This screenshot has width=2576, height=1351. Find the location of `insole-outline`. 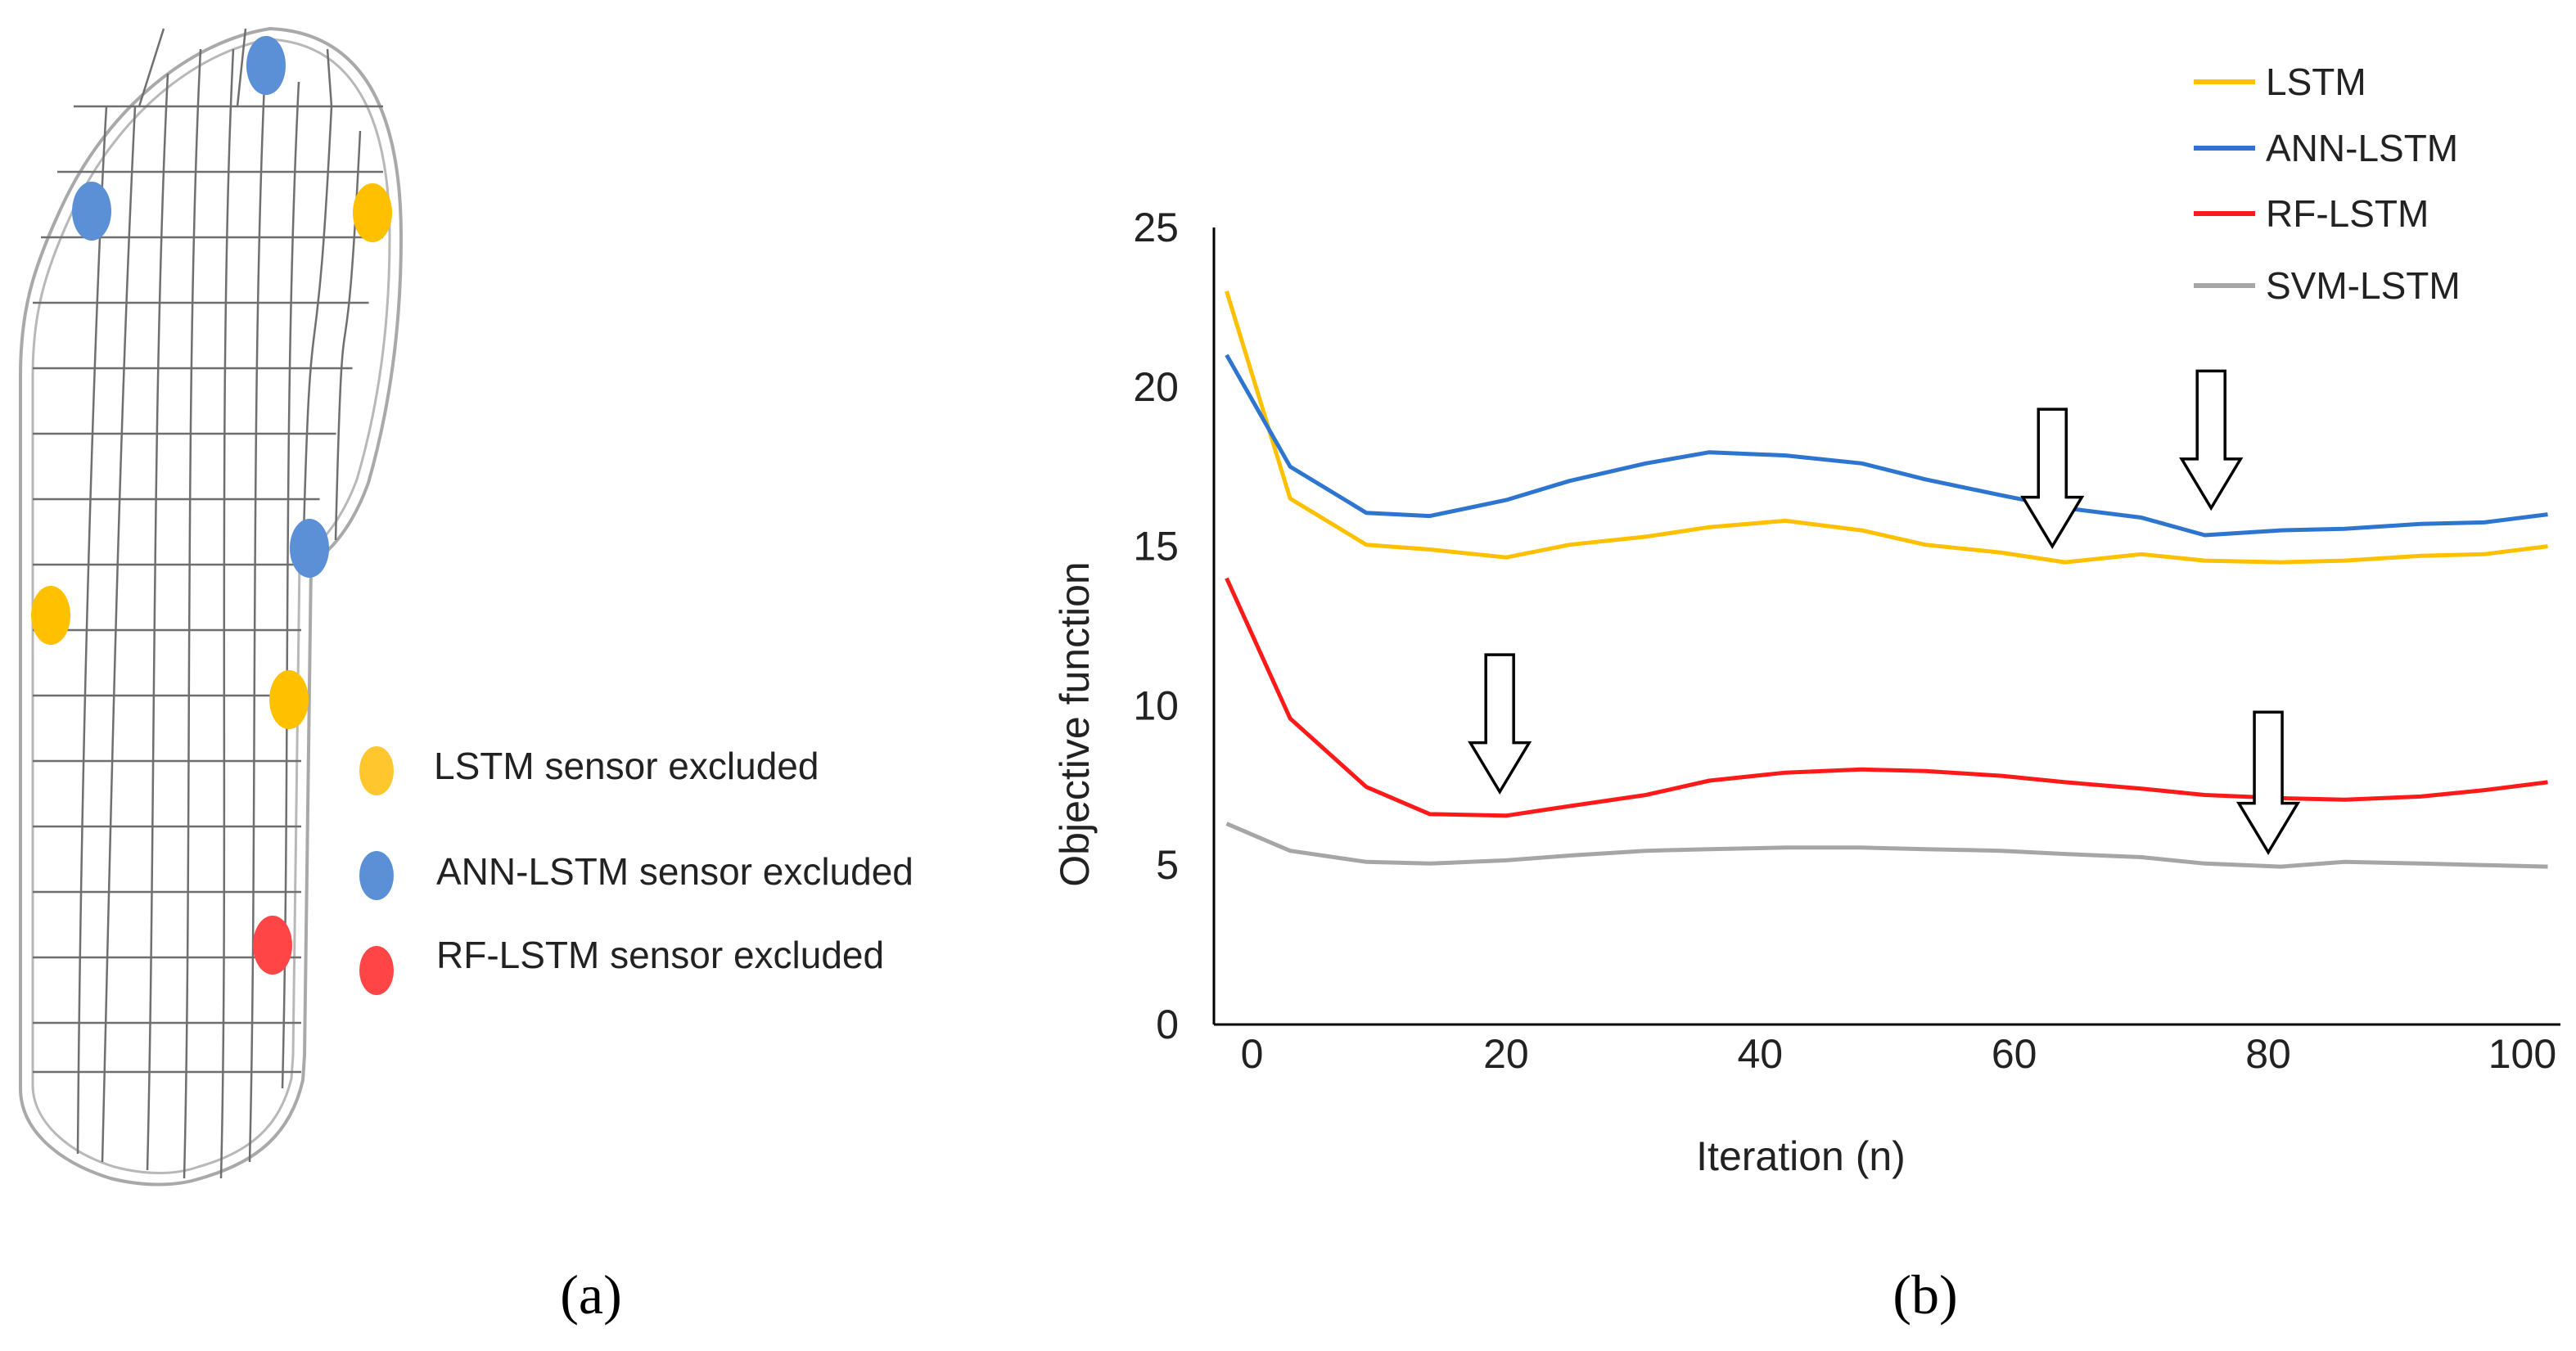

insole-outline is located at coordinates (211, 606).